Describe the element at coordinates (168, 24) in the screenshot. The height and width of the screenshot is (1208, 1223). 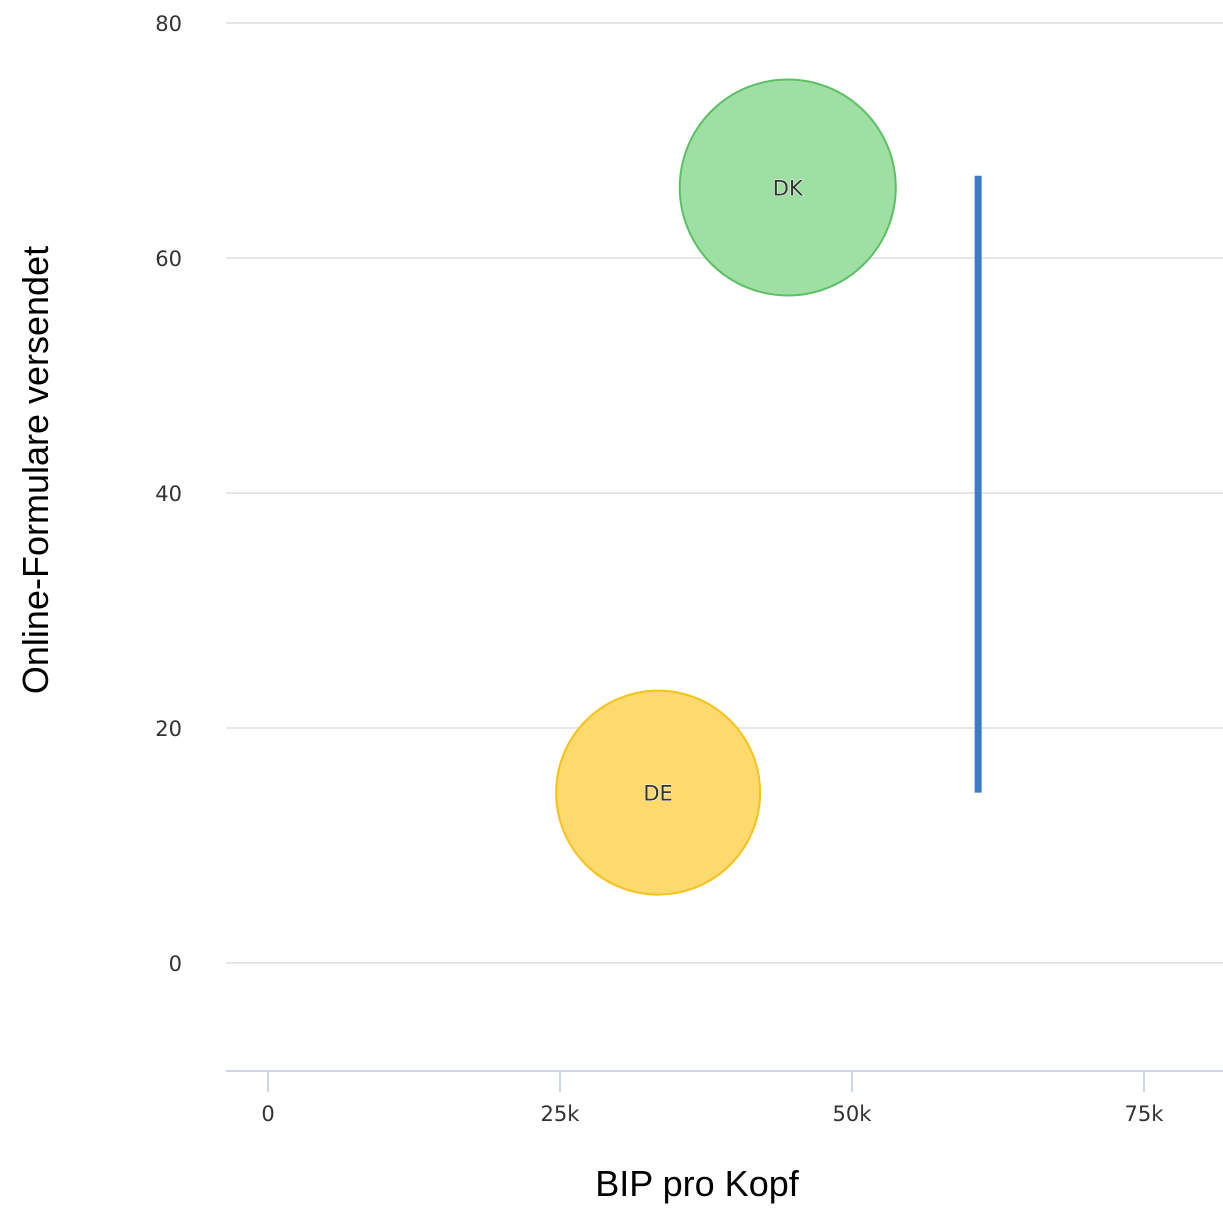
I see `y-tick-label: 80` at that location.